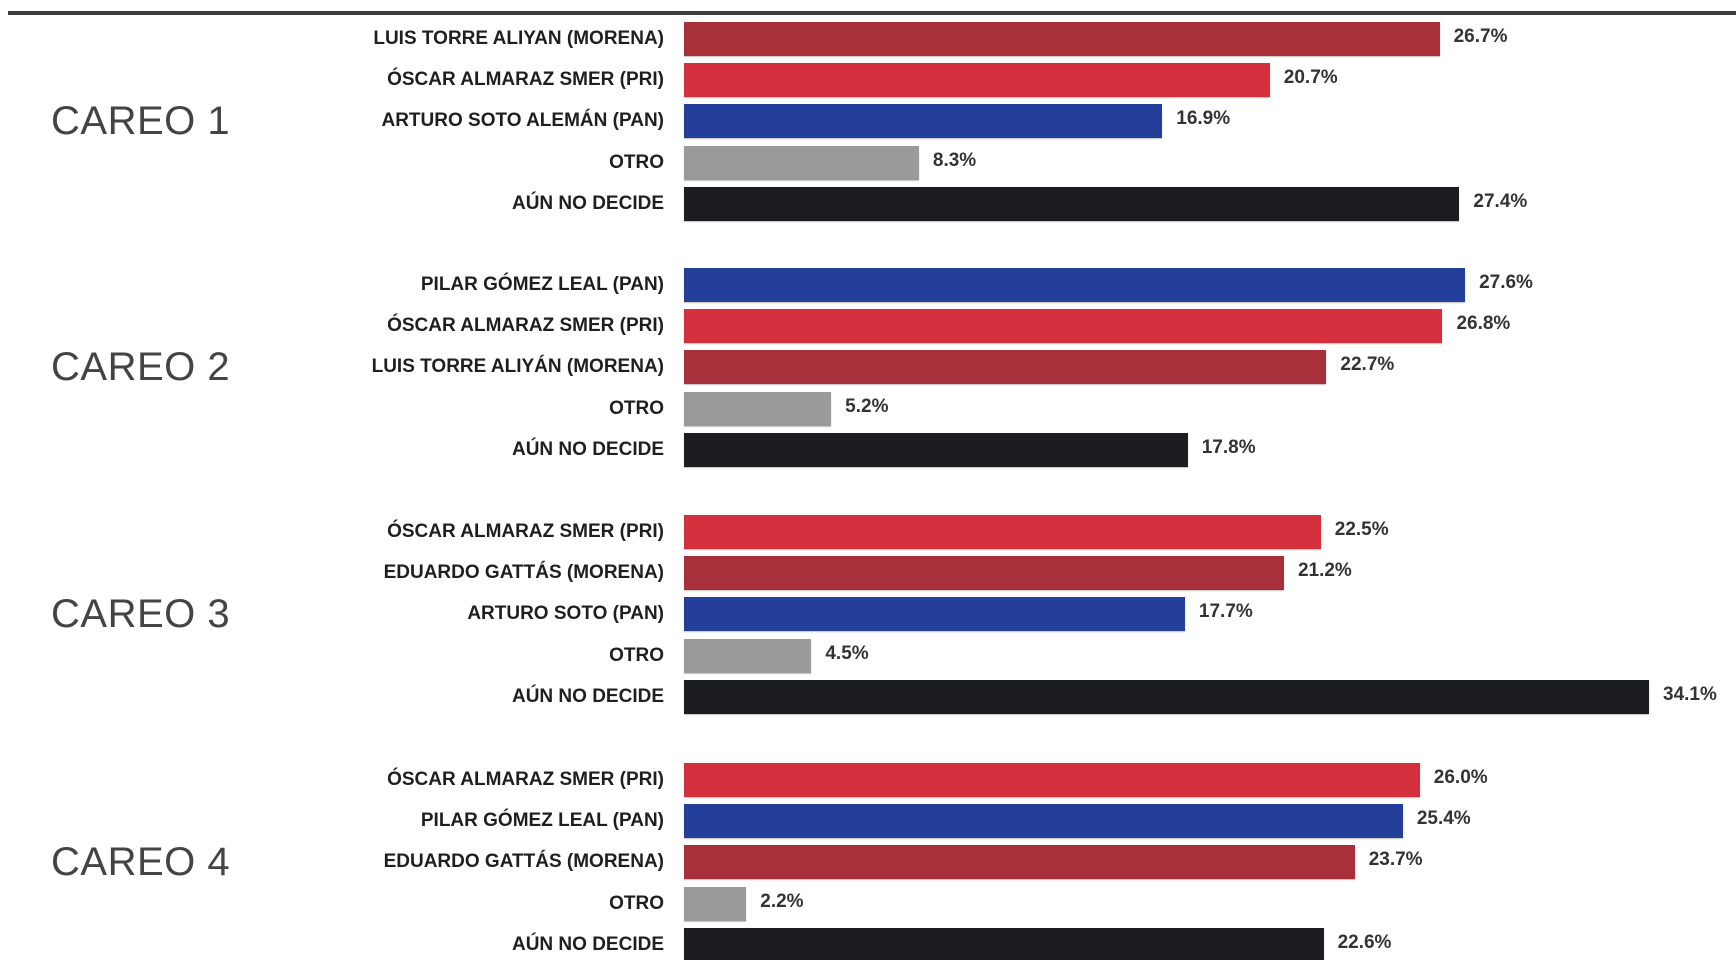  I want to click on value-label: 25.4%, so click(1443, 819).